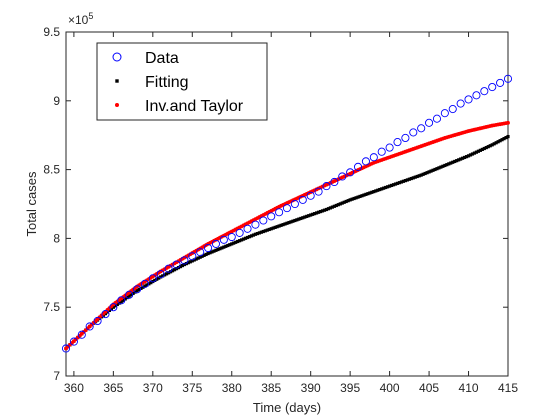  What do you see at coordinates (390, 388) in the screenshot?
I see `x-tick-label: 400` at bounding box center [390, 388].